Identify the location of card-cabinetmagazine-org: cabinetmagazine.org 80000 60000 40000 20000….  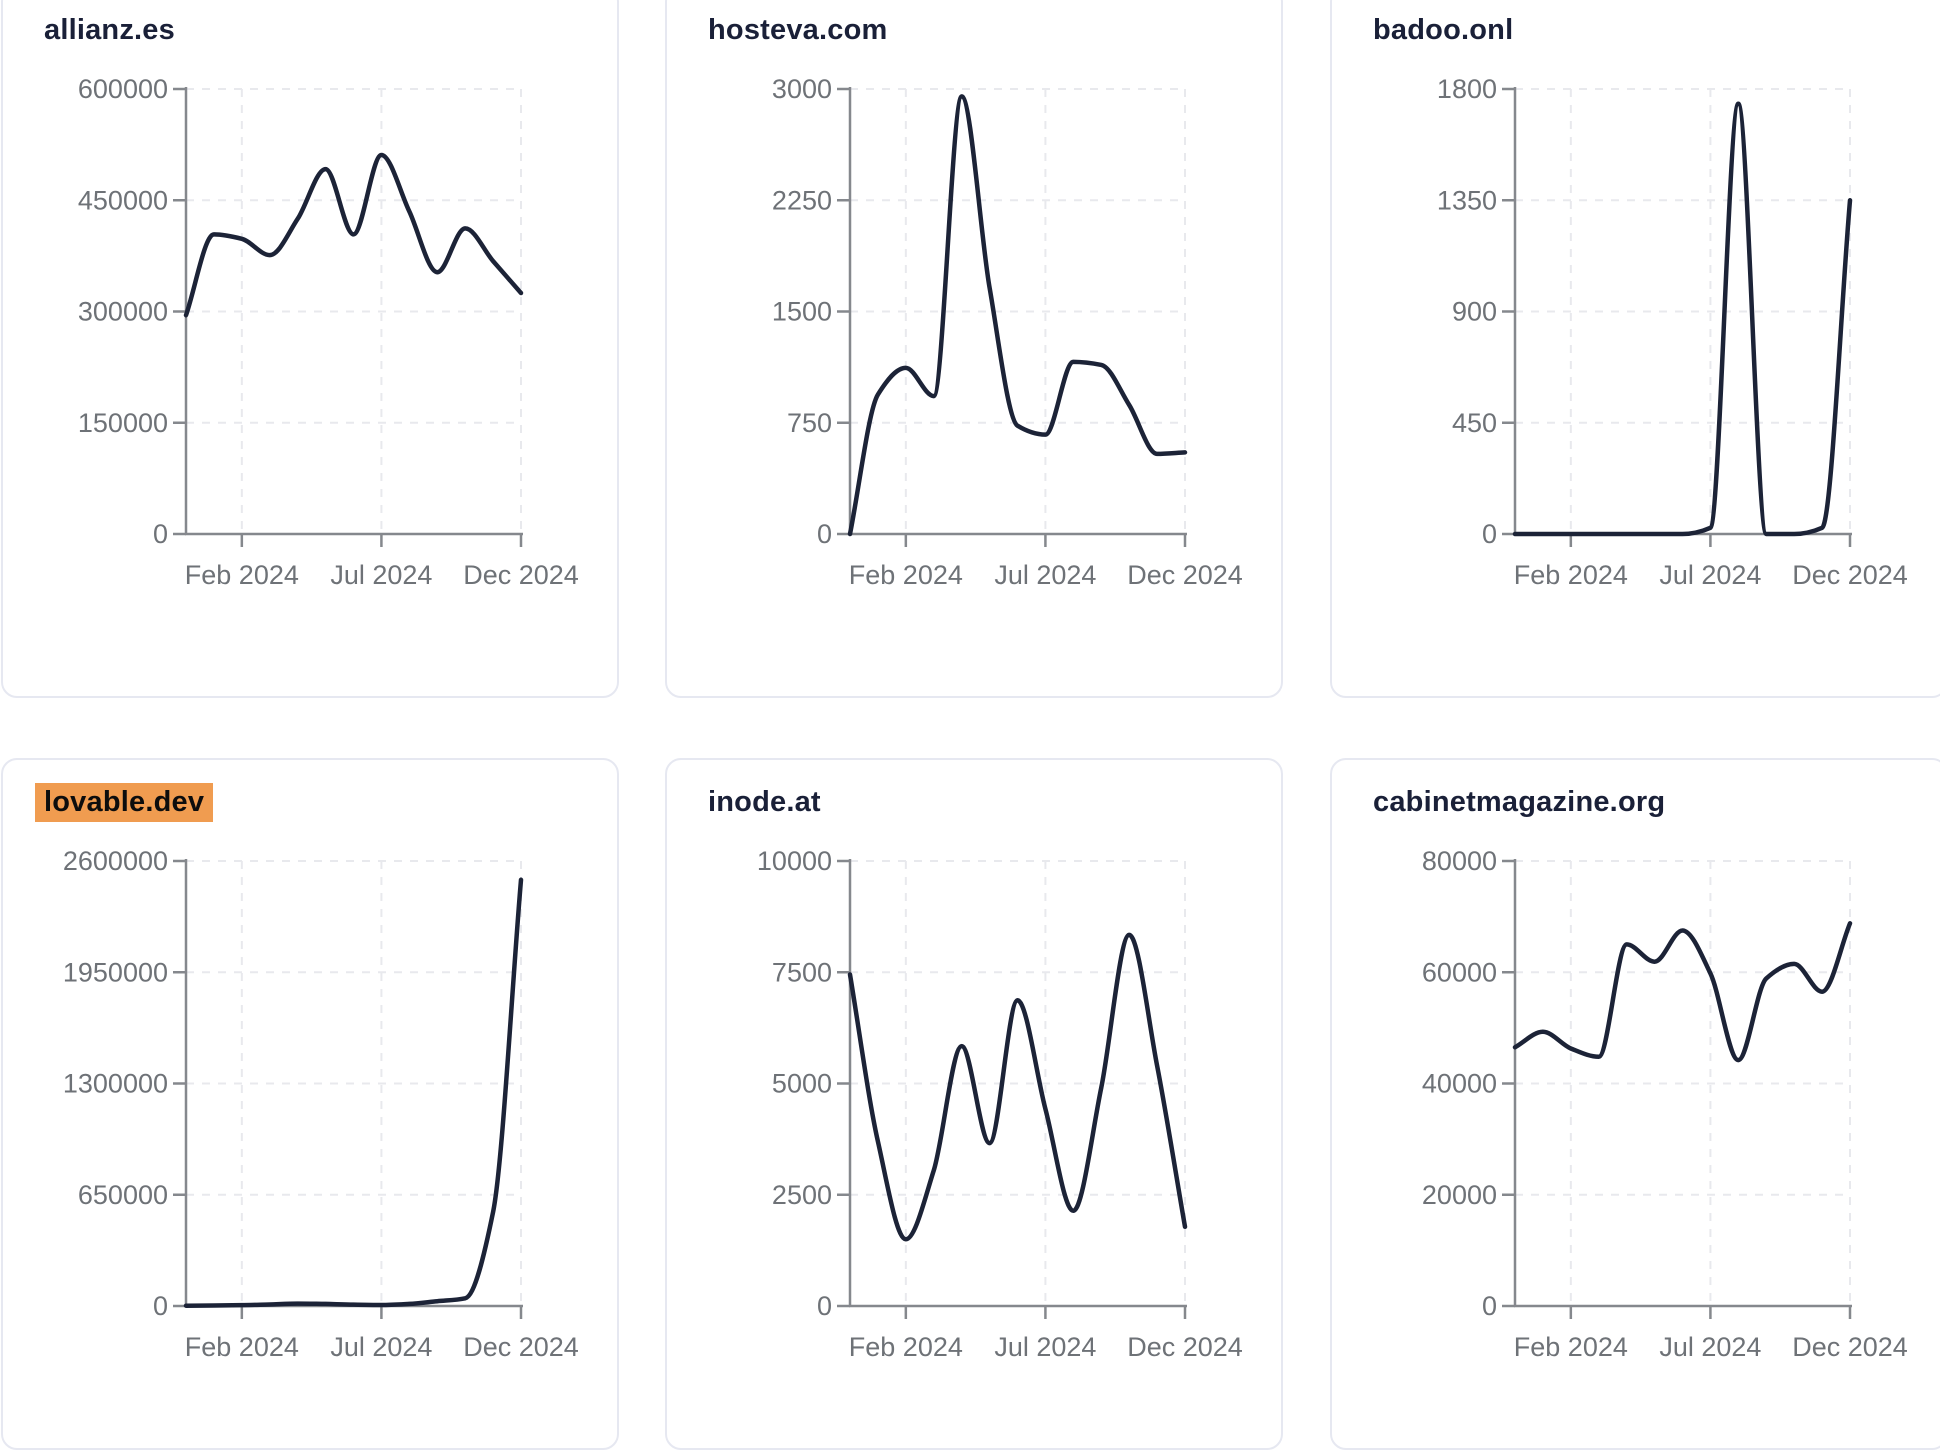
(1635, 1104).